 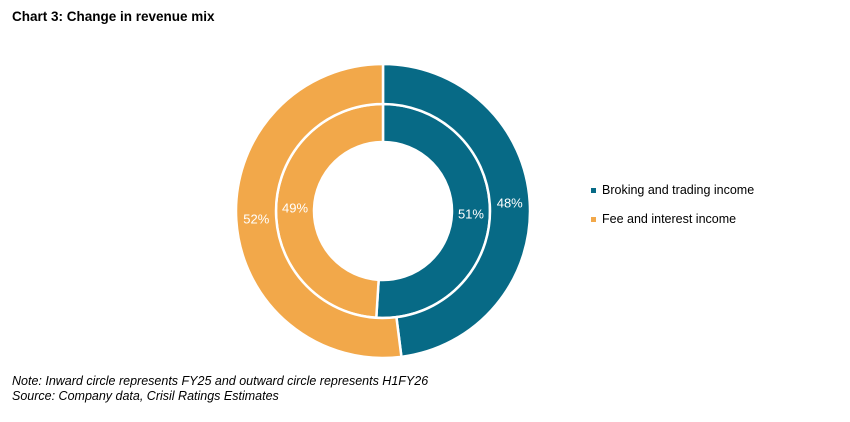 I want to click on legend-swatch-broking, so click(x=593, y=190).